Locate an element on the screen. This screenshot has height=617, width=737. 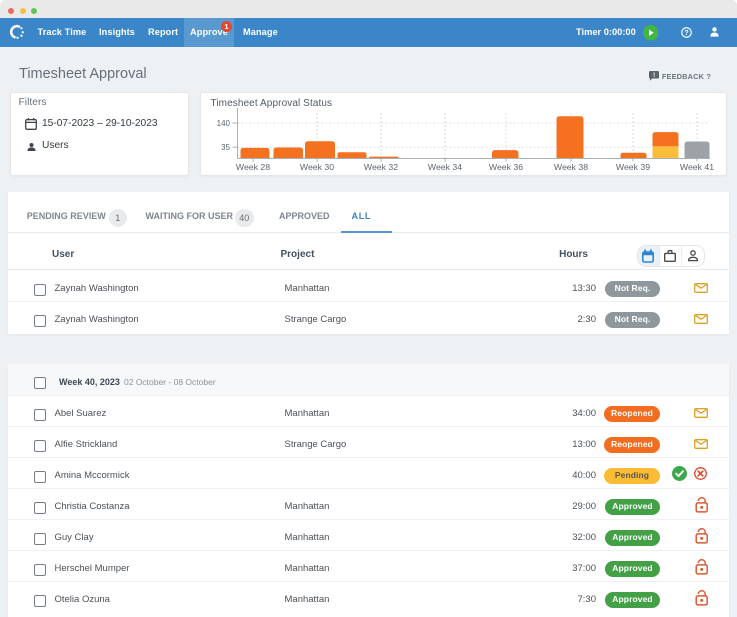
svg-text: Week 34 is located at coordinates (445, 167).